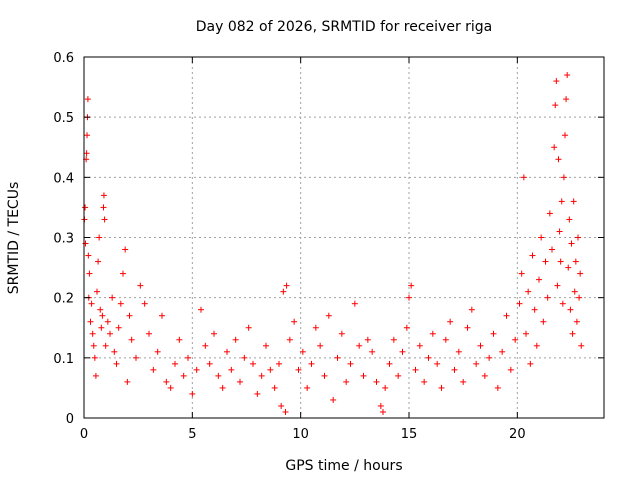 This screenshot has width=640, height=480. Describe the element at coordinates (84, 434) in the screenshot. I see `x-tick-label: 0` at that location.